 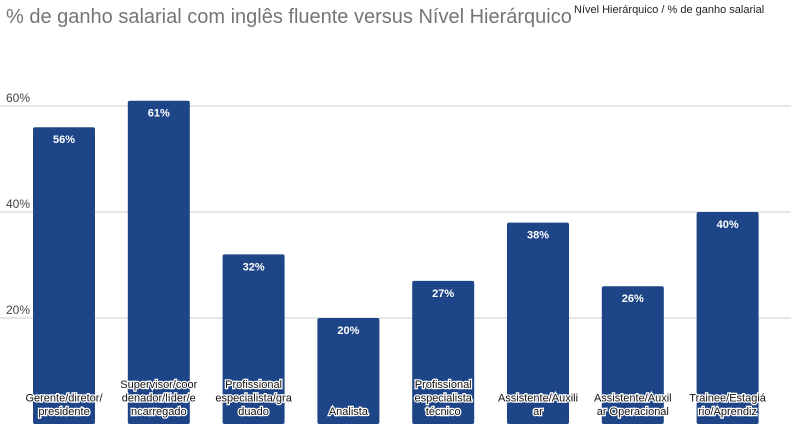 I want to click on y-tick-label: 40%, so click(x=18, y=204).